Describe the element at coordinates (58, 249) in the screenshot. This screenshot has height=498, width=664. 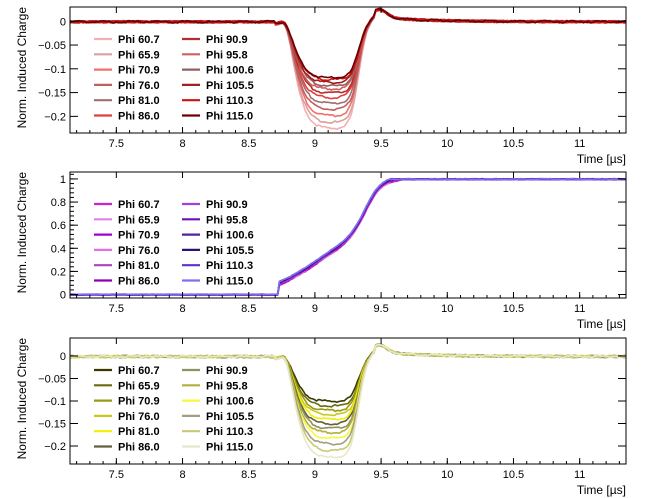
I see `y-tick-label: 0.4` at that location.